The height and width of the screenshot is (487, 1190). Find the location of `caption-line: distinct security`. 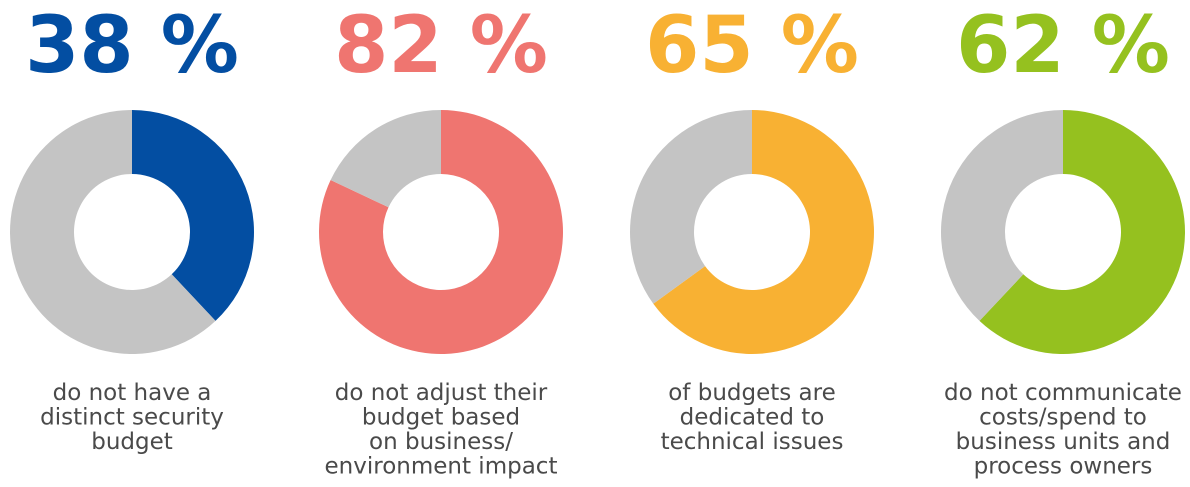

caption-line: distinct security is located at coordinates (132, 418).